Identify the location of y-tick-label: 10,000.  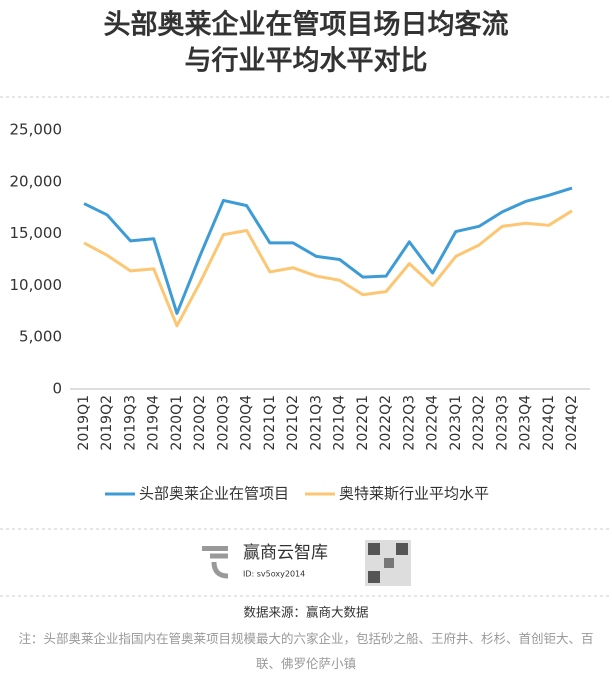
(36, 285).